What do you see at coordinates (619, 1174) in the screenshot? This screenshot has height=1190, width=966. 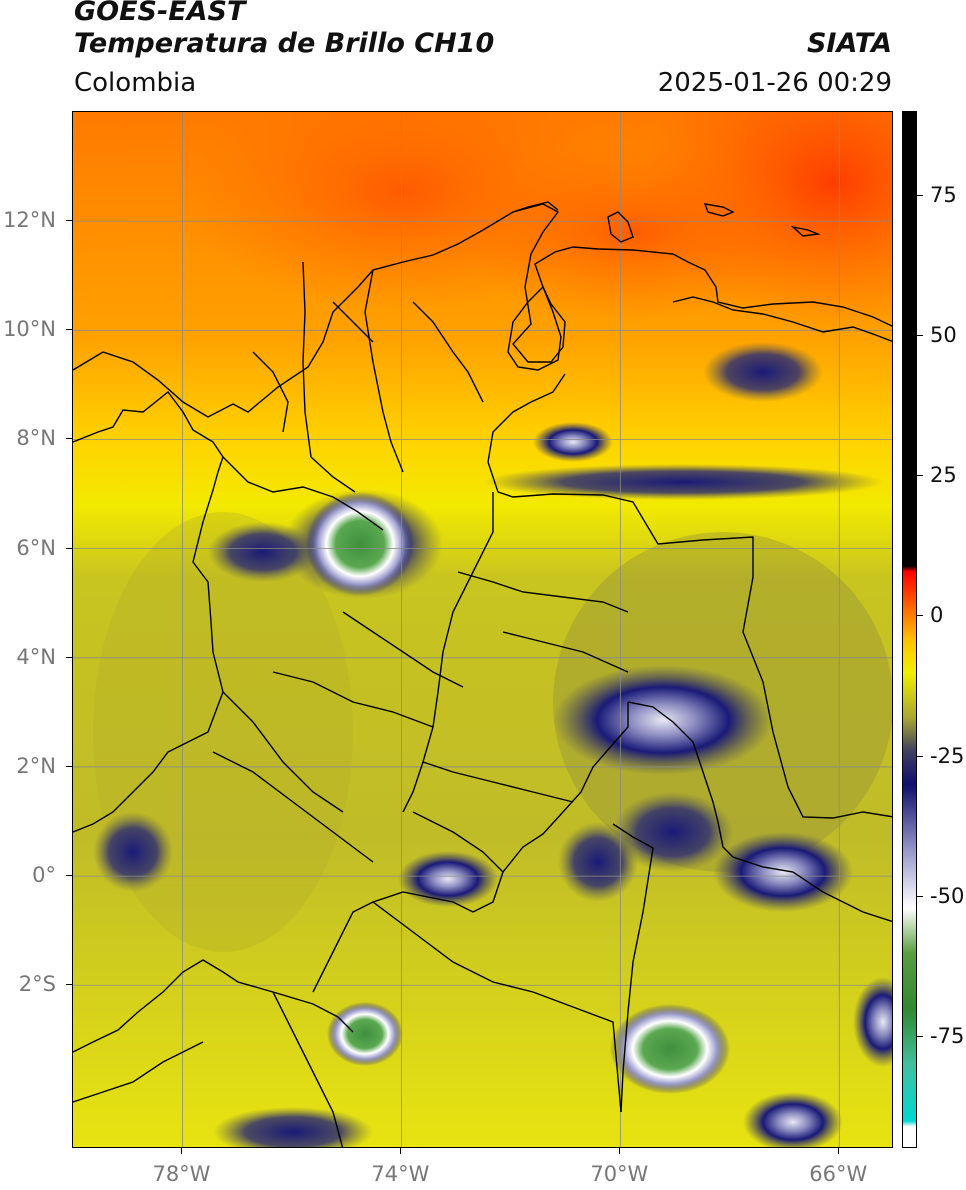 I see `longitude-label: 70°W` at bounding box center [619, 1174].